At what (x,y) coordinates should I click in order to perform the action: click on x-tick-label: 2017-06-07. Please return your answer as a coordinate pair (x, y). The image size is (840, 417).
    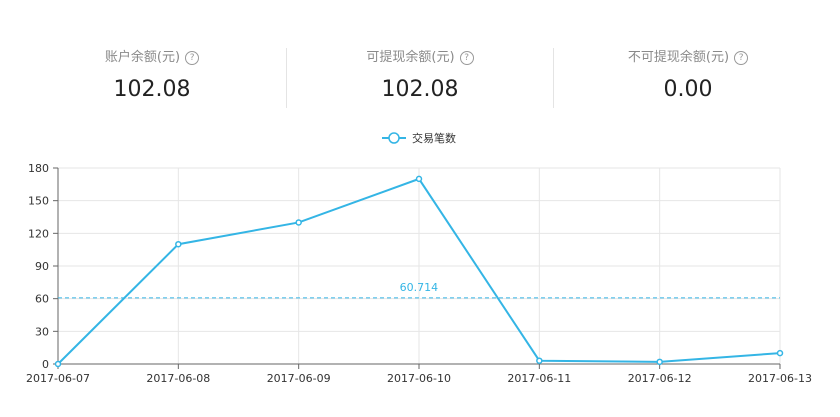
    Looking at the image, I should click on (58, 378).